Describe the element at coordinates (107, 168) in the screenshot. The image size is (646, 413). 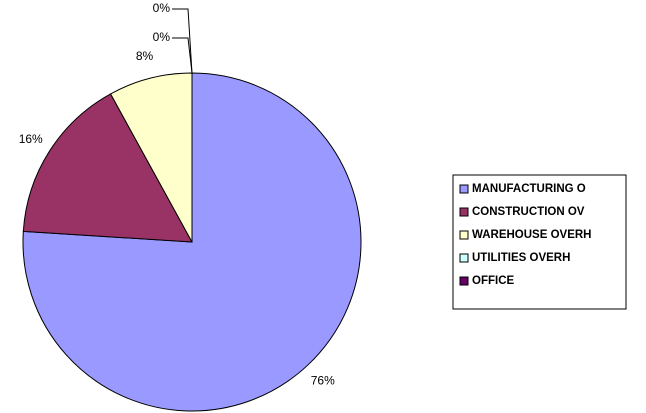
I see `pie-slice` at that location.